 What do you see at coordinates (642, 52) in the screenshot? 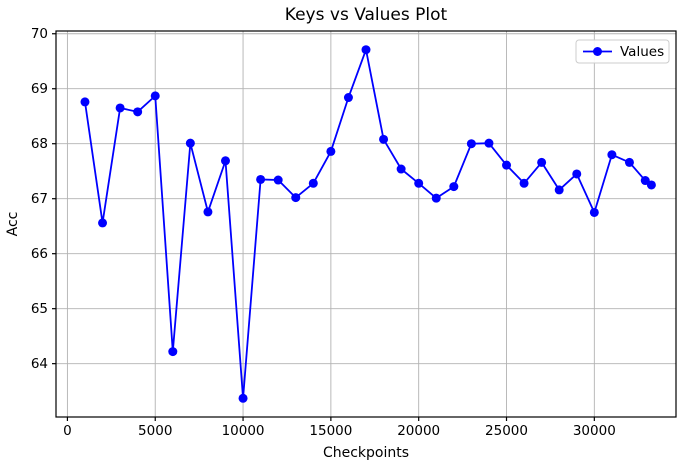
I see `legend-entry-values: Values` at bounding box center [642, 52].